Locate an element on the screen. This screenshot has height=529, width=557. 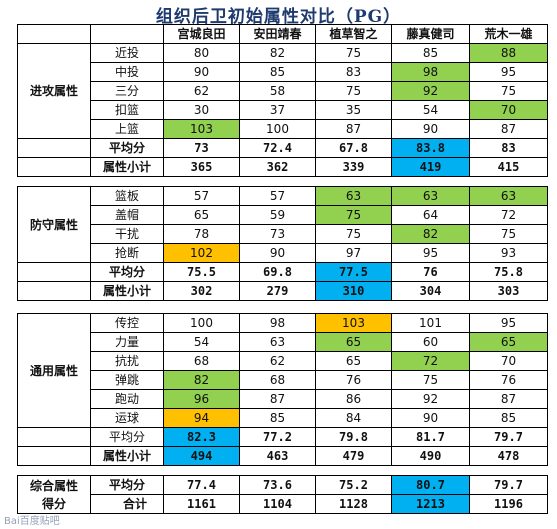
attribute-label: 中投 is located at coordinates (127, 72).